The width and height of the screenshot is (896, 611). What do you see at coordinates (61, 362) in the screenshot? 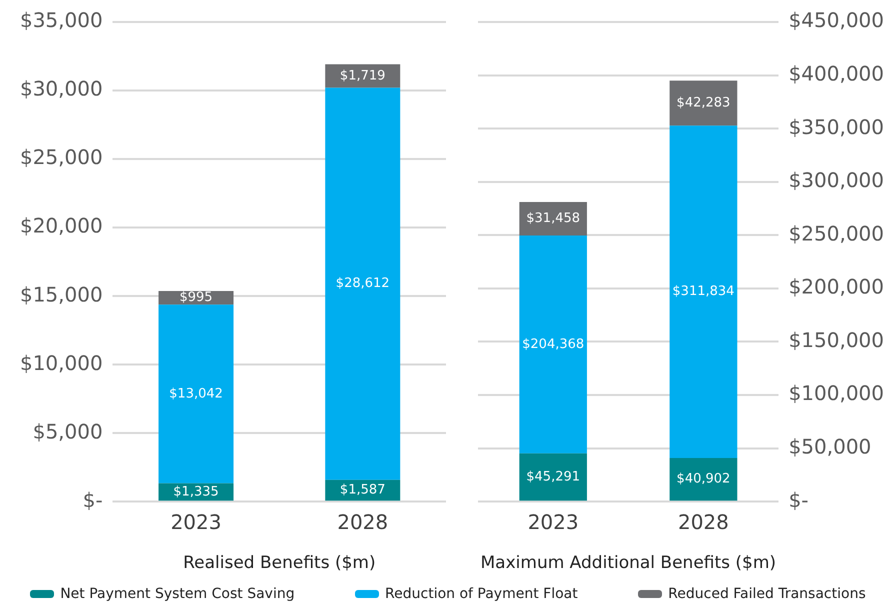
I see `y-tick-label: $10,000` at bounding box center [61, 362].